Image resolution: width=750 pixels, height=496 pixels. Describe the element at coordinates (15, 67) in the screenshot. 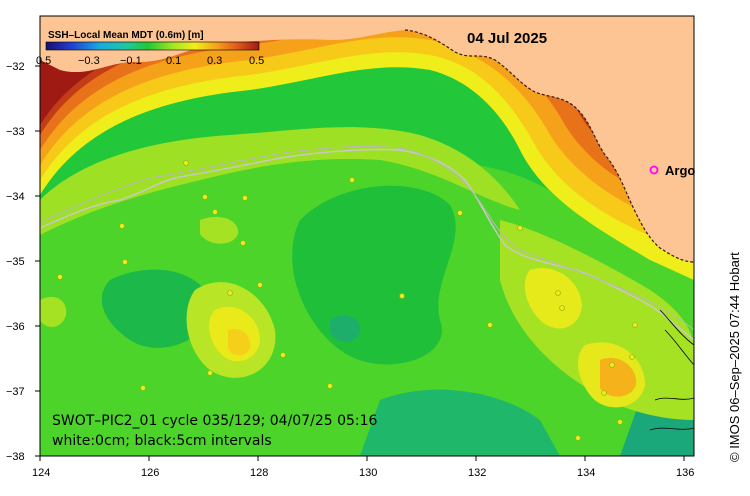

I see `y-tick-label: −32` at that location.